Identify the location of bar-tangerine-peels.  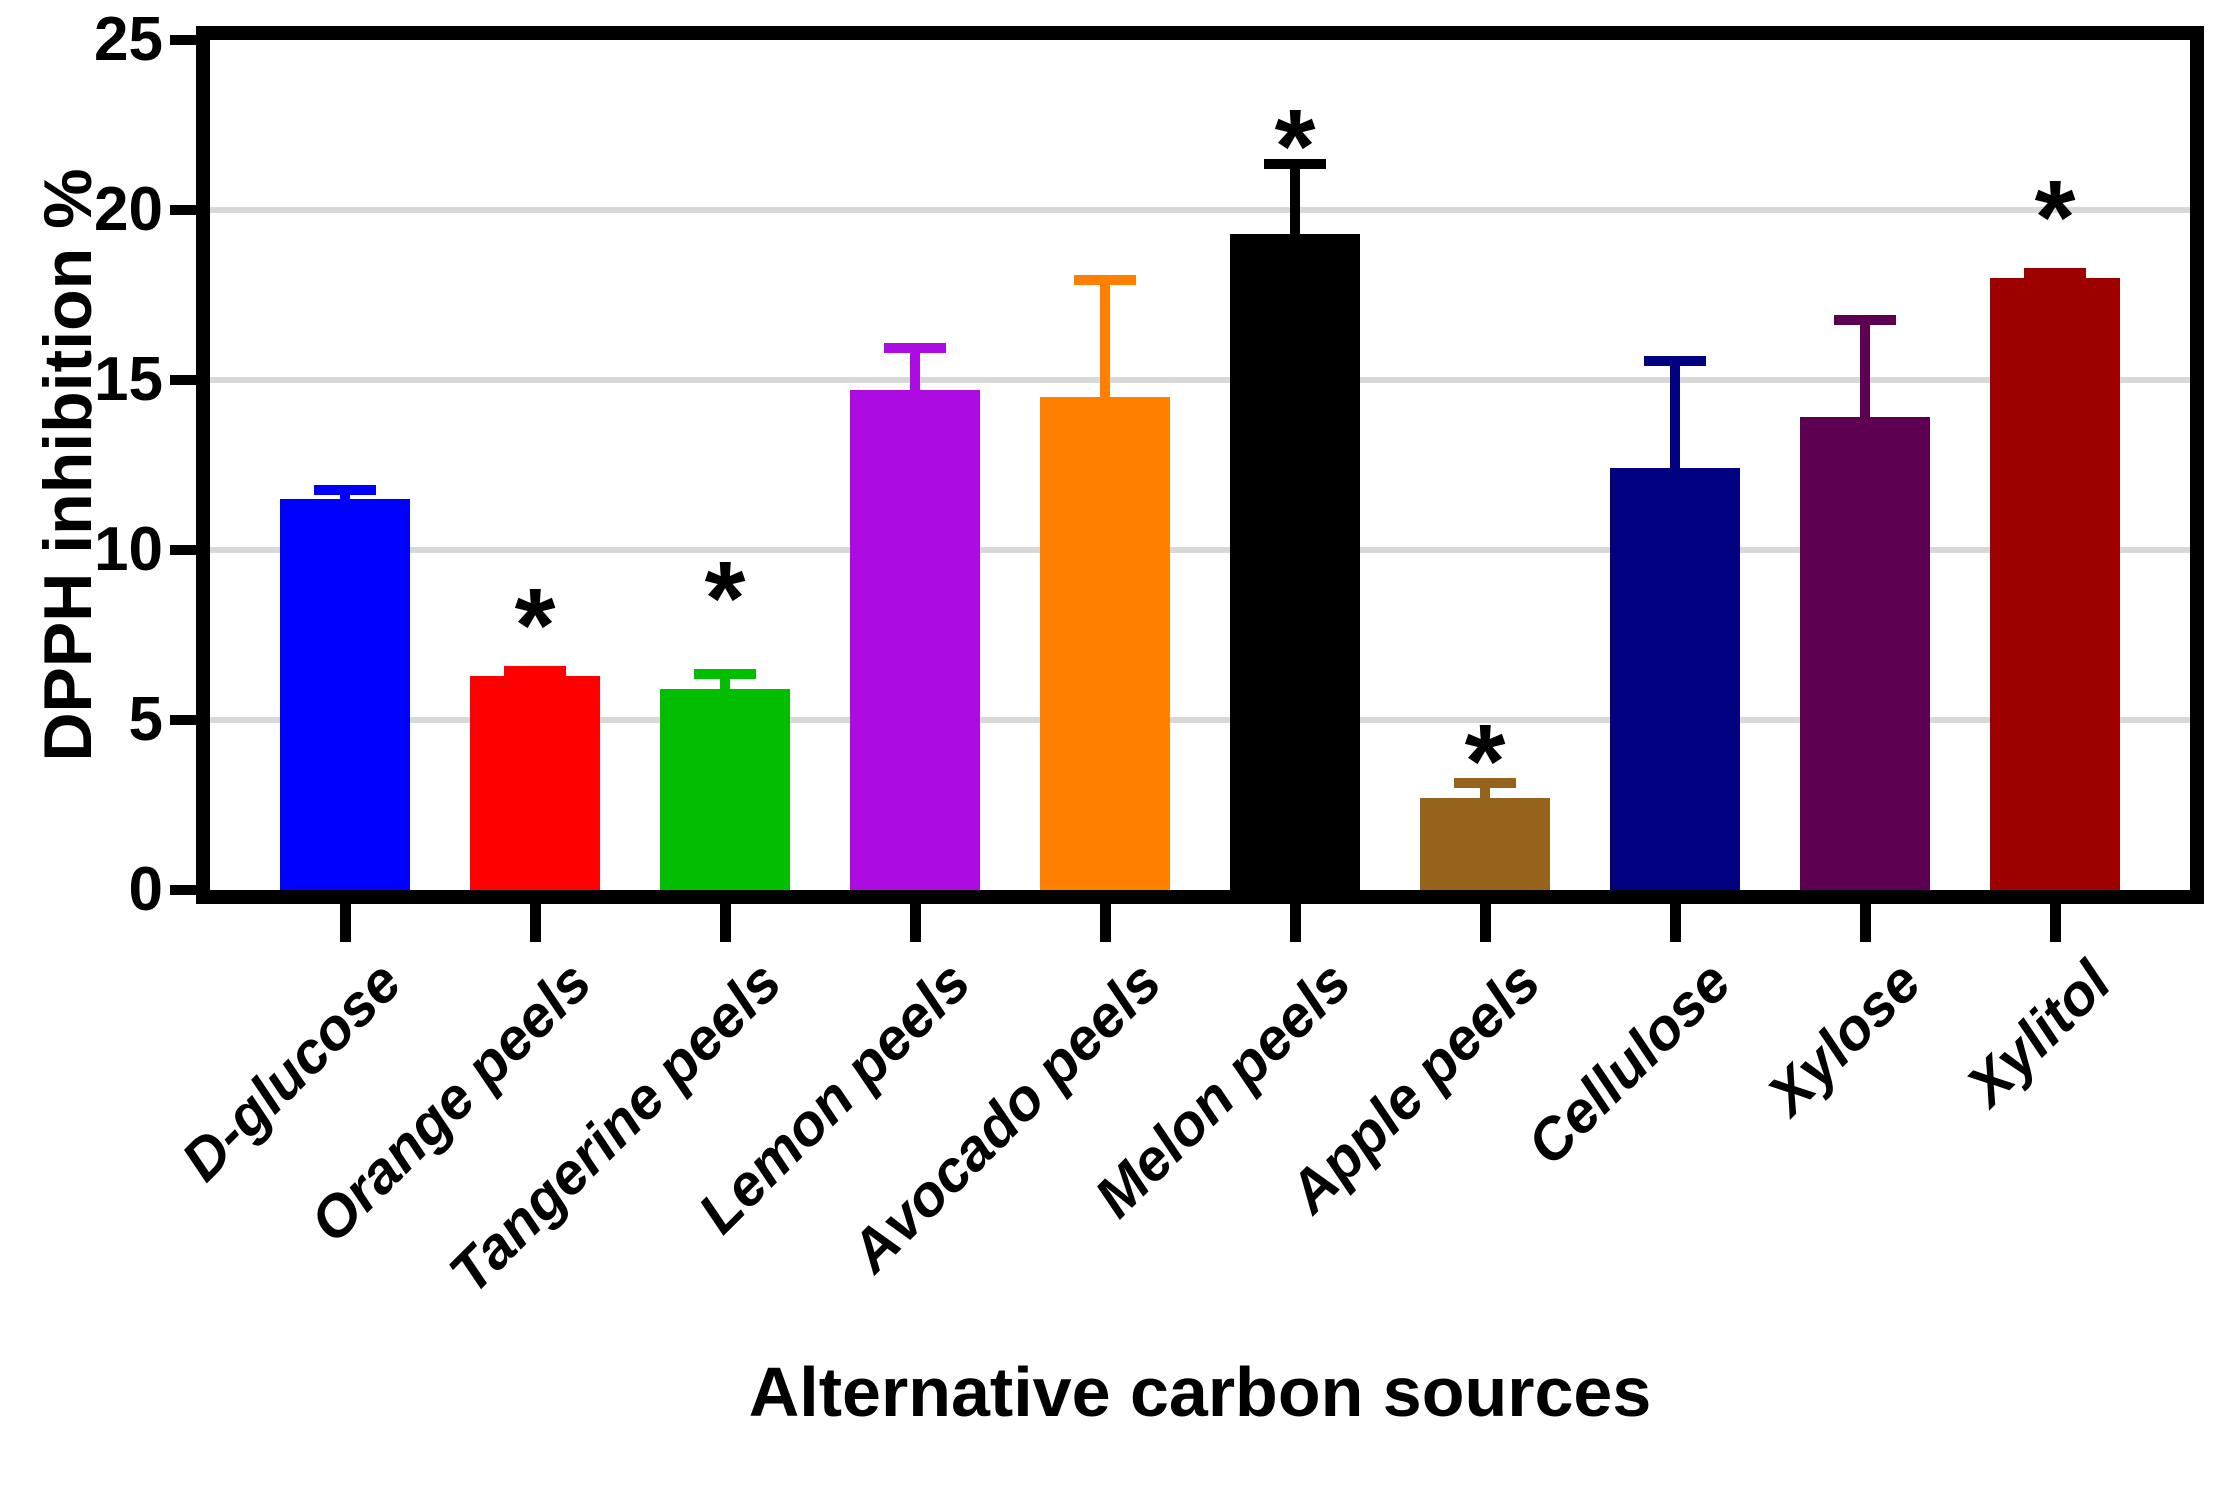
(725, 789).